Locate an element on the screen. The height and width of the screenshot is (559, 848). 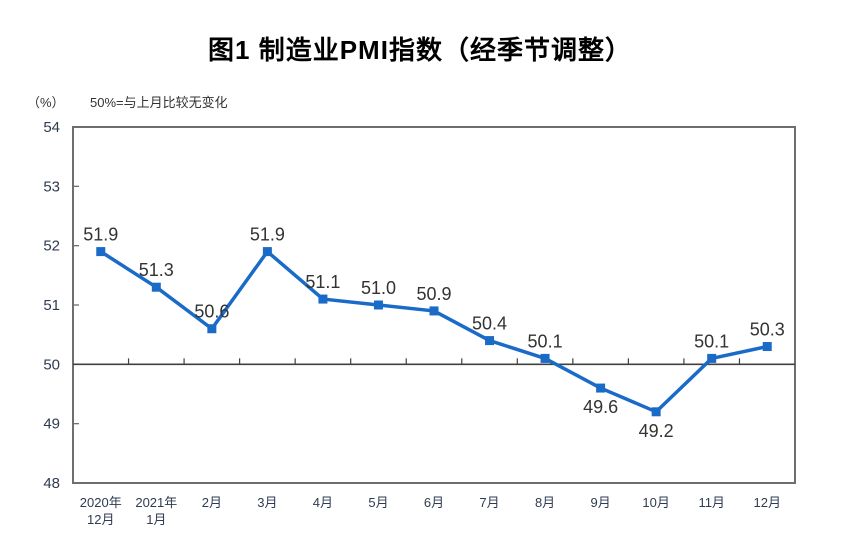
x-tick-label: 5月 is located at coordinates (378, 502).